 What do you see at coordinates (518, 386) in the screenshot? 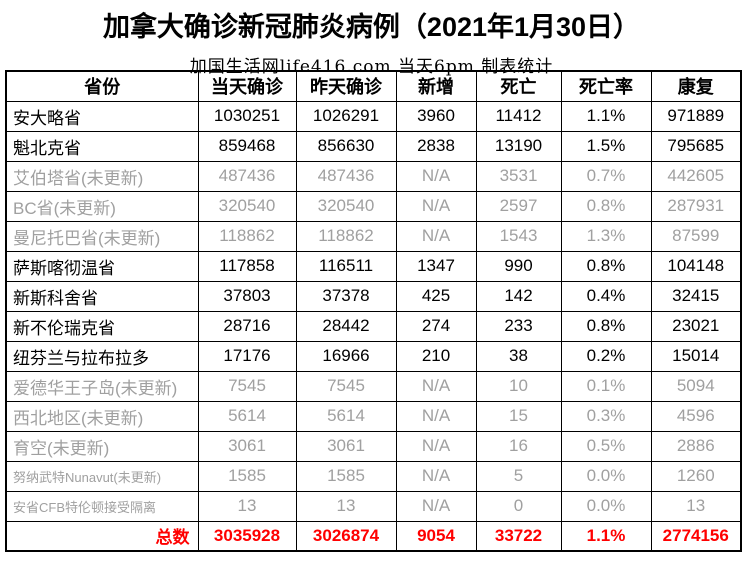
I see `cell-deaths: 10` at bounding box center [518, 386].